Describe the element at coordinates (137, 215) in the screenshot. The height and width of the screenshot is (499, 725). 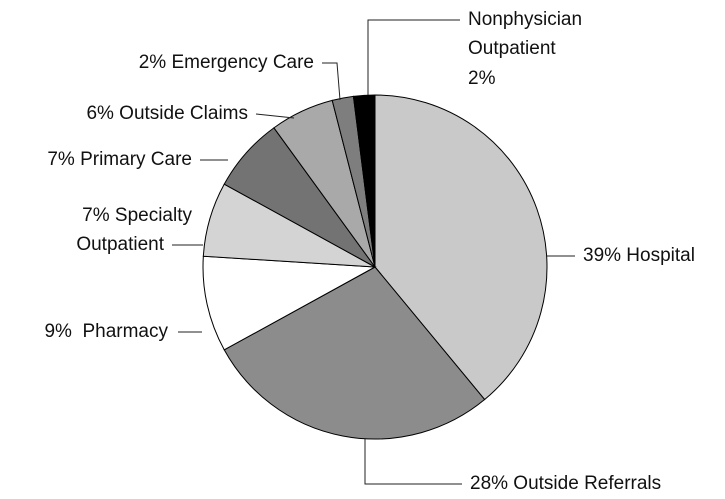
I see `slice-label: 7% Specialty` at that location.